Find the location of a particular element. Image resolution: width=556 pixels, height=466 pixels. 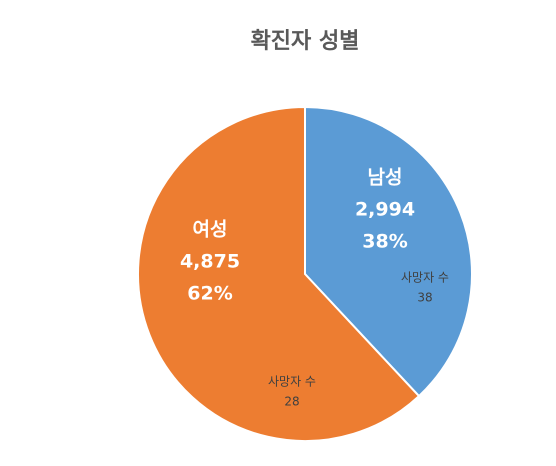

slice-percent: 38% is located at coordinates (384, 242).